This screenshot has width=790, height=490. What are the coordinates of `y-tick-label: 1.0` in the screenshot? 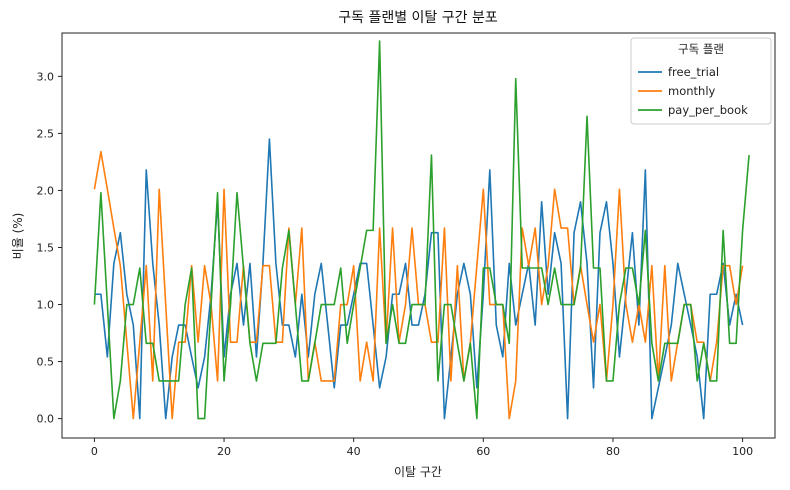 It's located at (46, 305).